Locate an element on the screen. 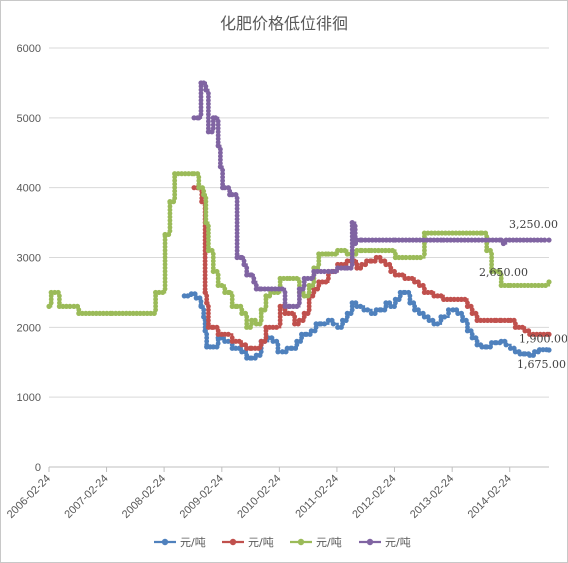  x-tick-label: 2012-02-24 is located at coordinates (374, 497).